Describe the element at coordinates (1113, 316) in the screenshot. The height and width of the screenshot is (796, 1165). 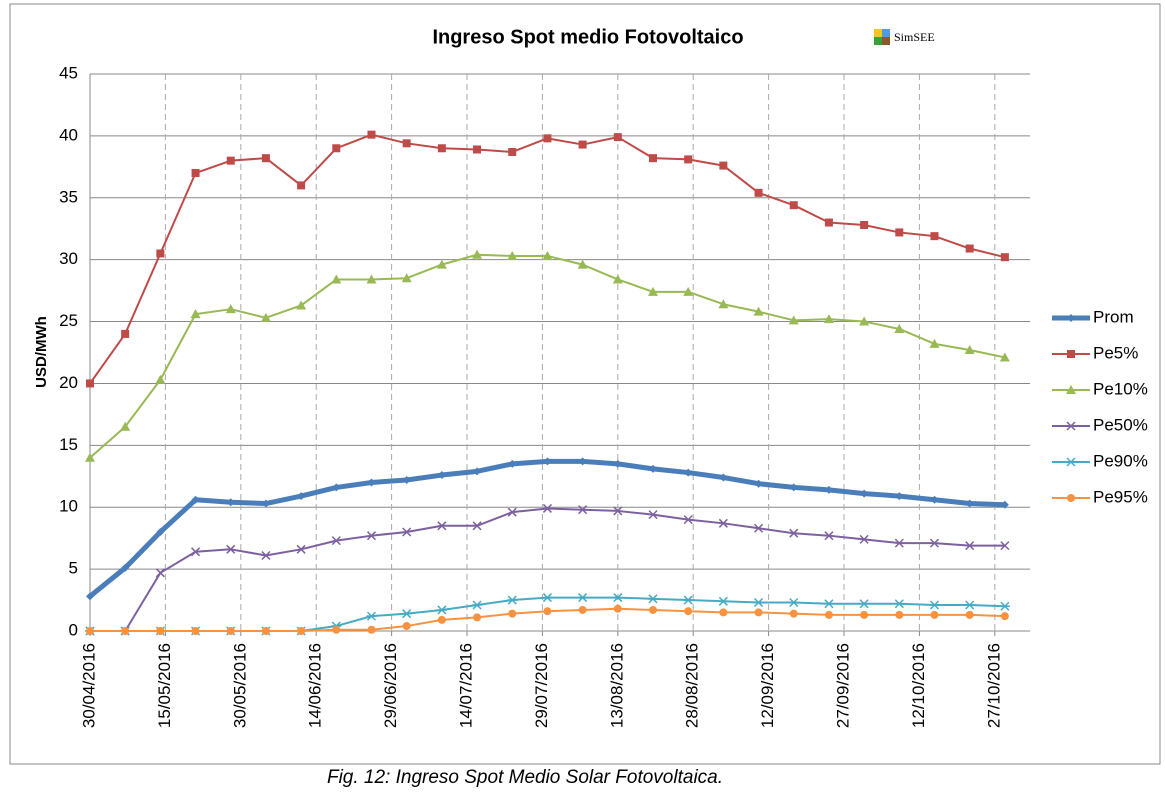
I see `legend-label: Prom` at that location.